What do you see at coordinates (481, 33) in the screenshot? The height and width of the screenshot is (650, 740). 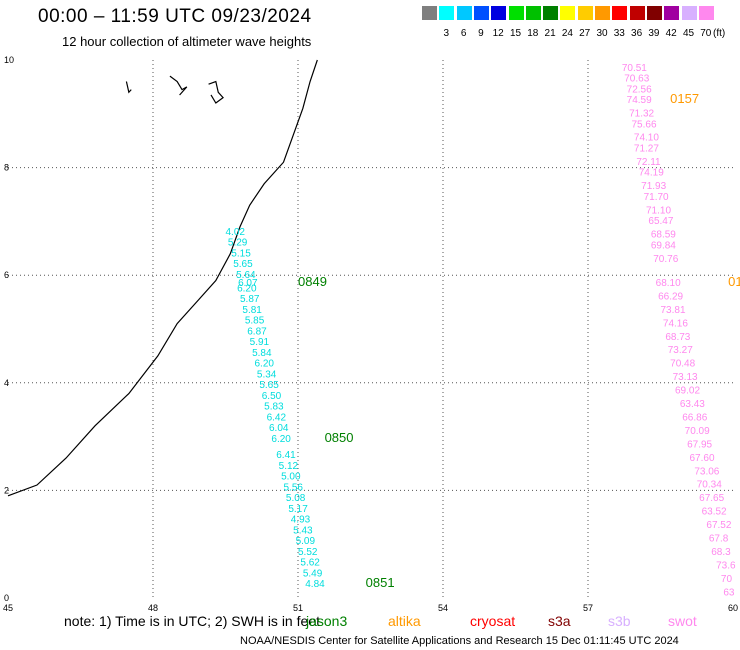 I see `legend-label: 9` at bounding box center [481, 33].